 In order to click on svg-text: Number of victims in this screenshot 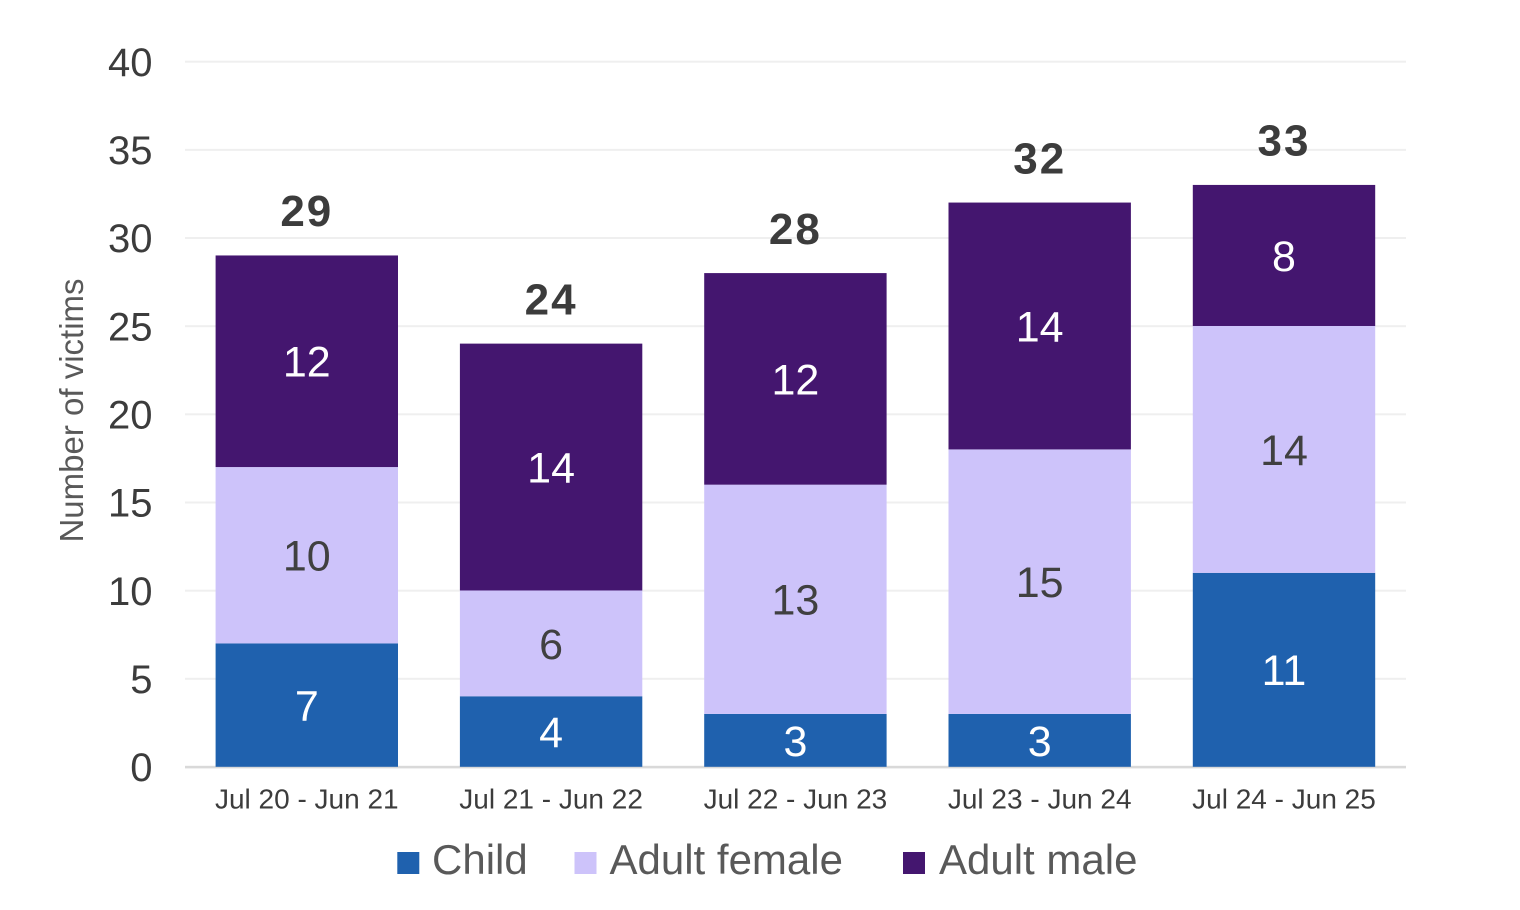, I will do `click(71, 410)`.